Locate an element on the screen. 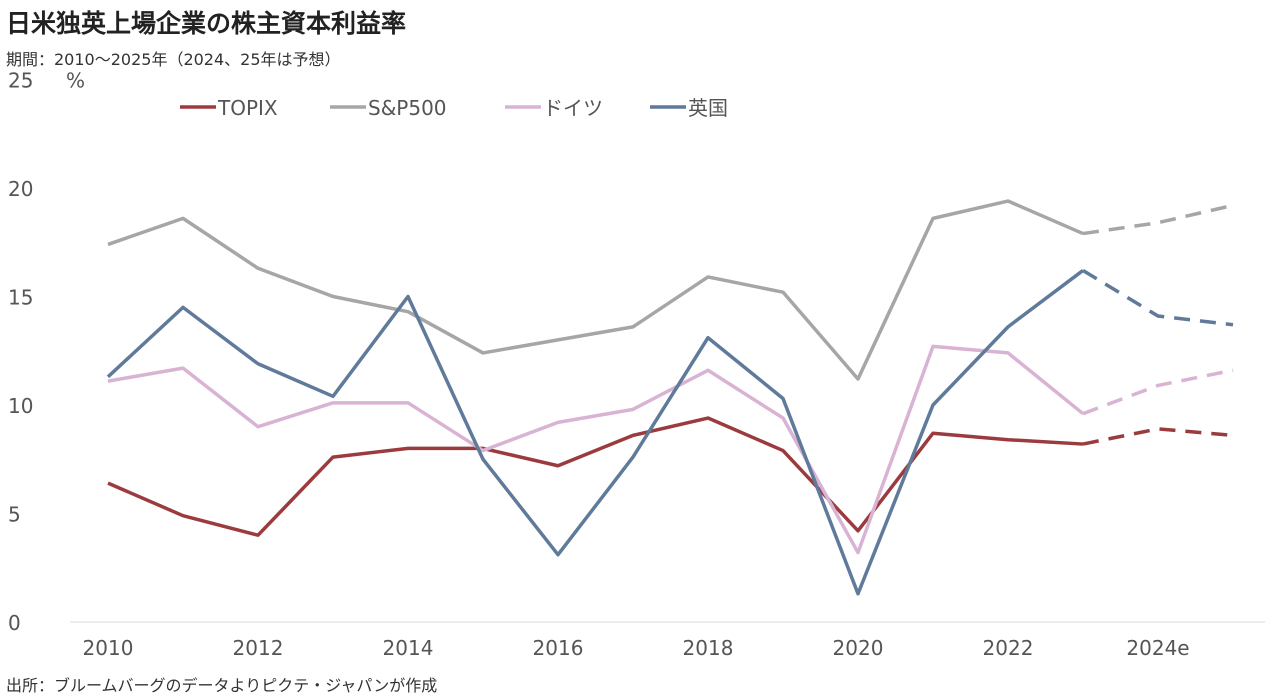  chart-subtitle: 期間：2010～2025年（2024、25年は予想） is located at coordinates (173, 59).